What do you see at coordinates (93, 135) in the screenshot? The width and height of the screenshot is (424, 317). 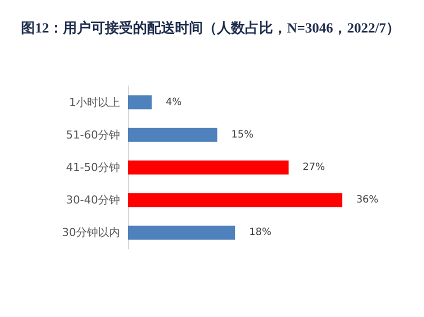 I see `y-tick-label: 51-60分钟` at bounding box center [93, 135].